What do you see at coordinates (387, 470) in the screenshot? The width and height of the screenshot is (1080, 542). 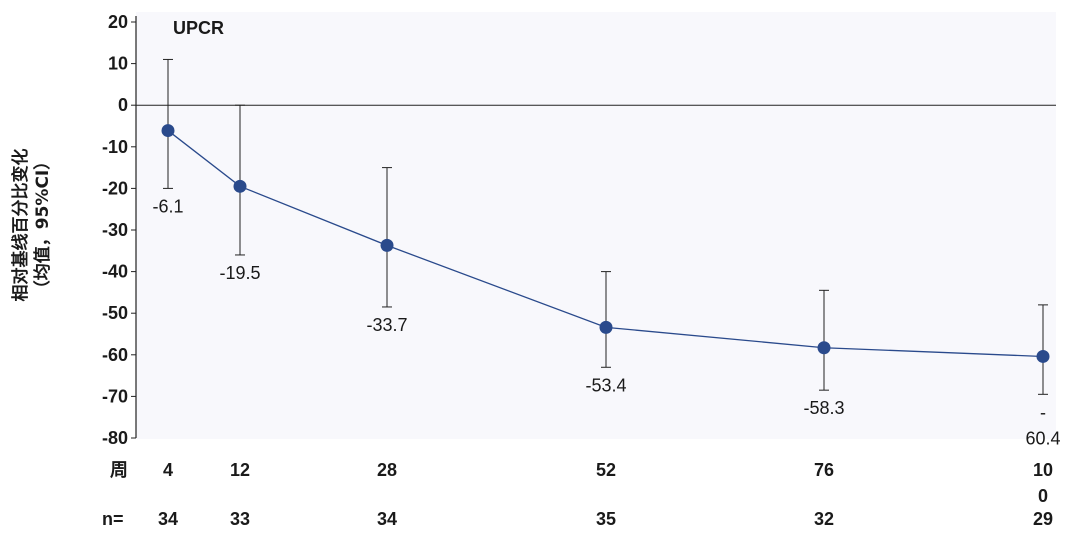 I see `x-tick-label: 28` at bounding box center [387, 470].